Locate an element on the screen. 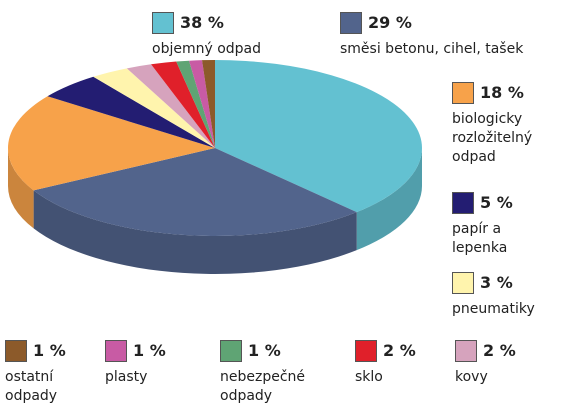 The width and height of the screenshot is (564, 403). legend-label: pneumatiky is located at coordinates (493, 309).